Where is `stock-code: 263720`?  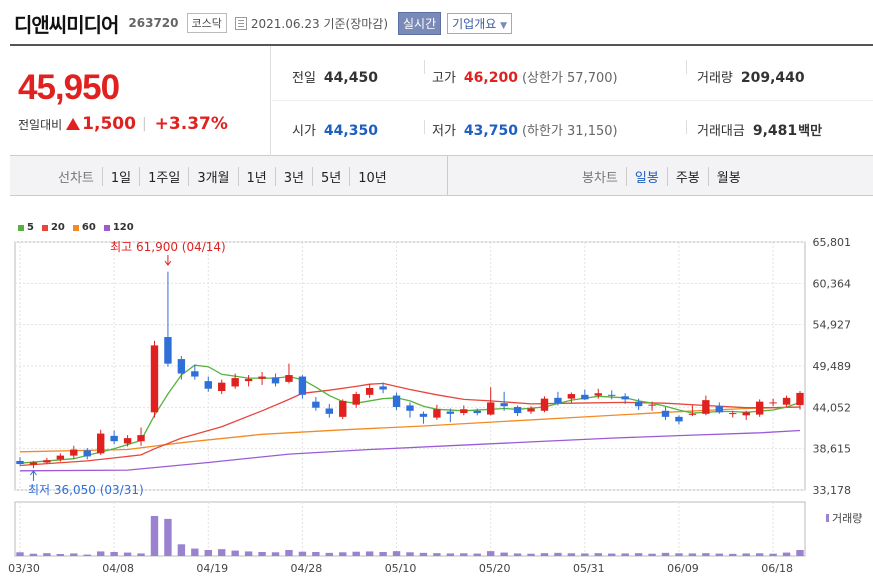
stock-code: 263720 is located at coordinates (153, 23).